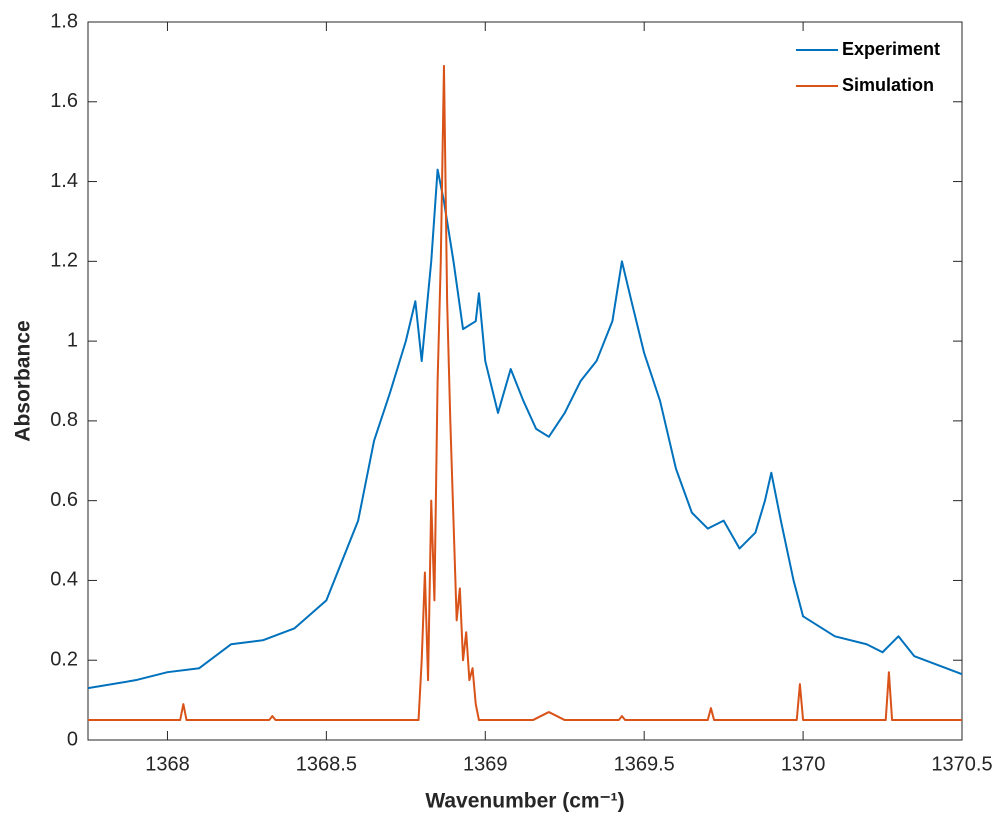 The width and height of the screenshot is (1003, 827). What do you see at coordinates (64, 21) in the screenshot?
I see `y-tick-label: 1.8` at bounding box center [64, 21].